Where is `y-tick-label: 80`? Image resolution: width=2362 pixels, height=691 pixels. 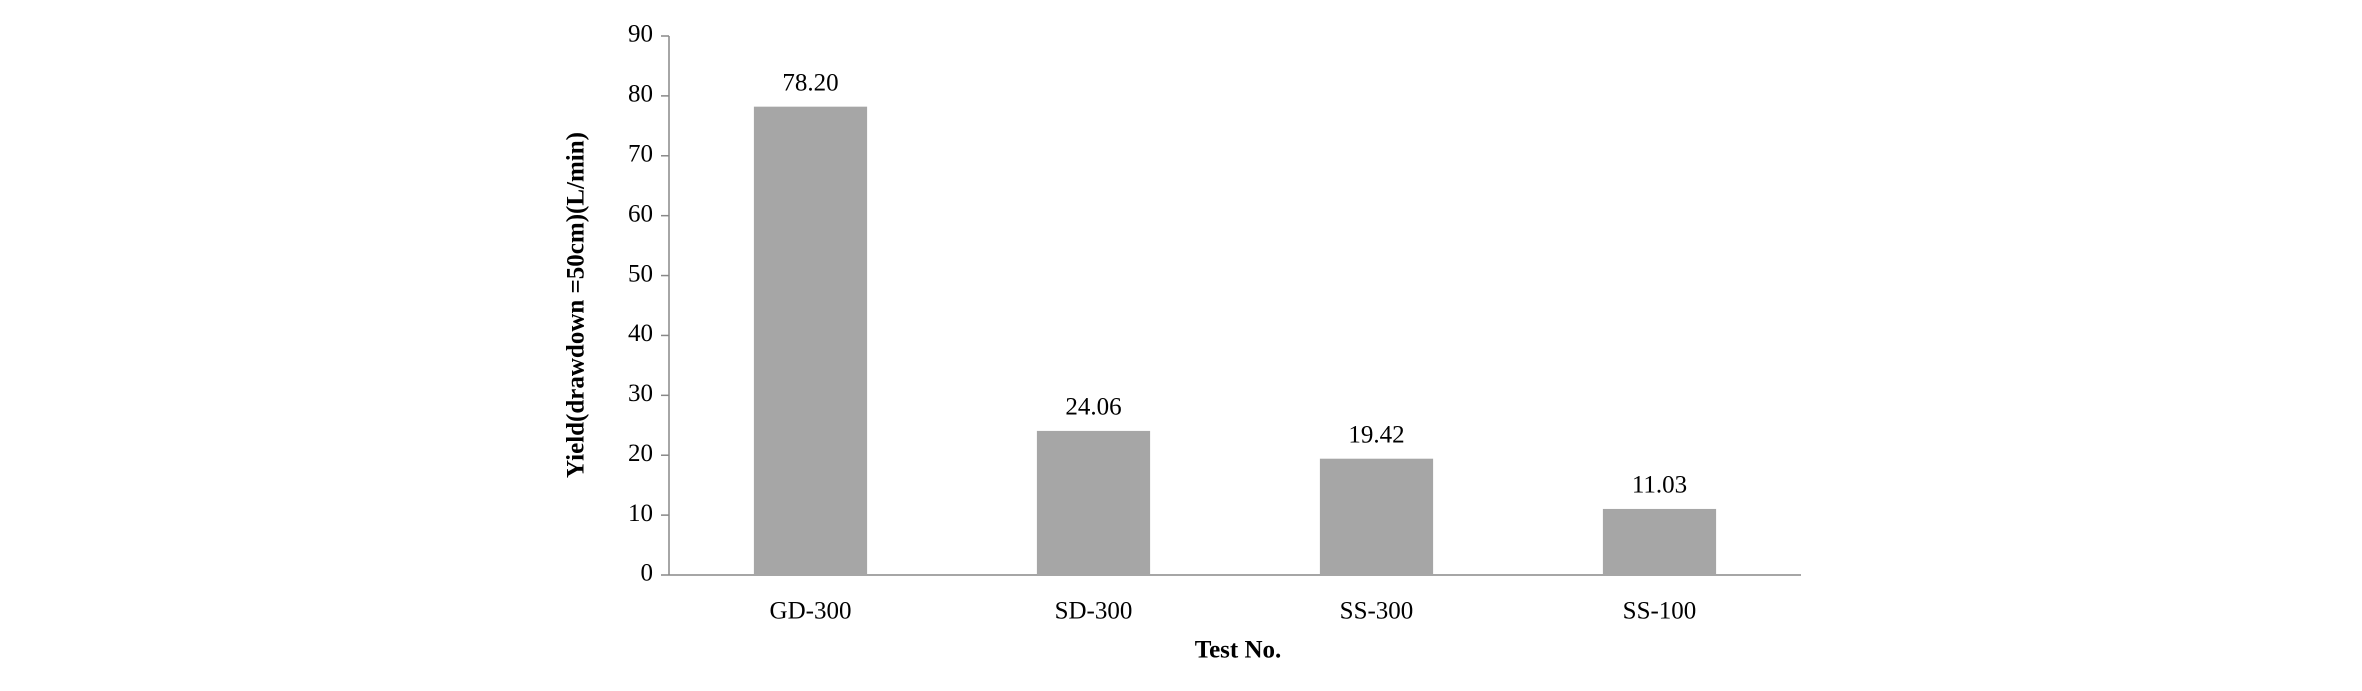 y-tick-label: 80 is located at coordinates (640, 94).